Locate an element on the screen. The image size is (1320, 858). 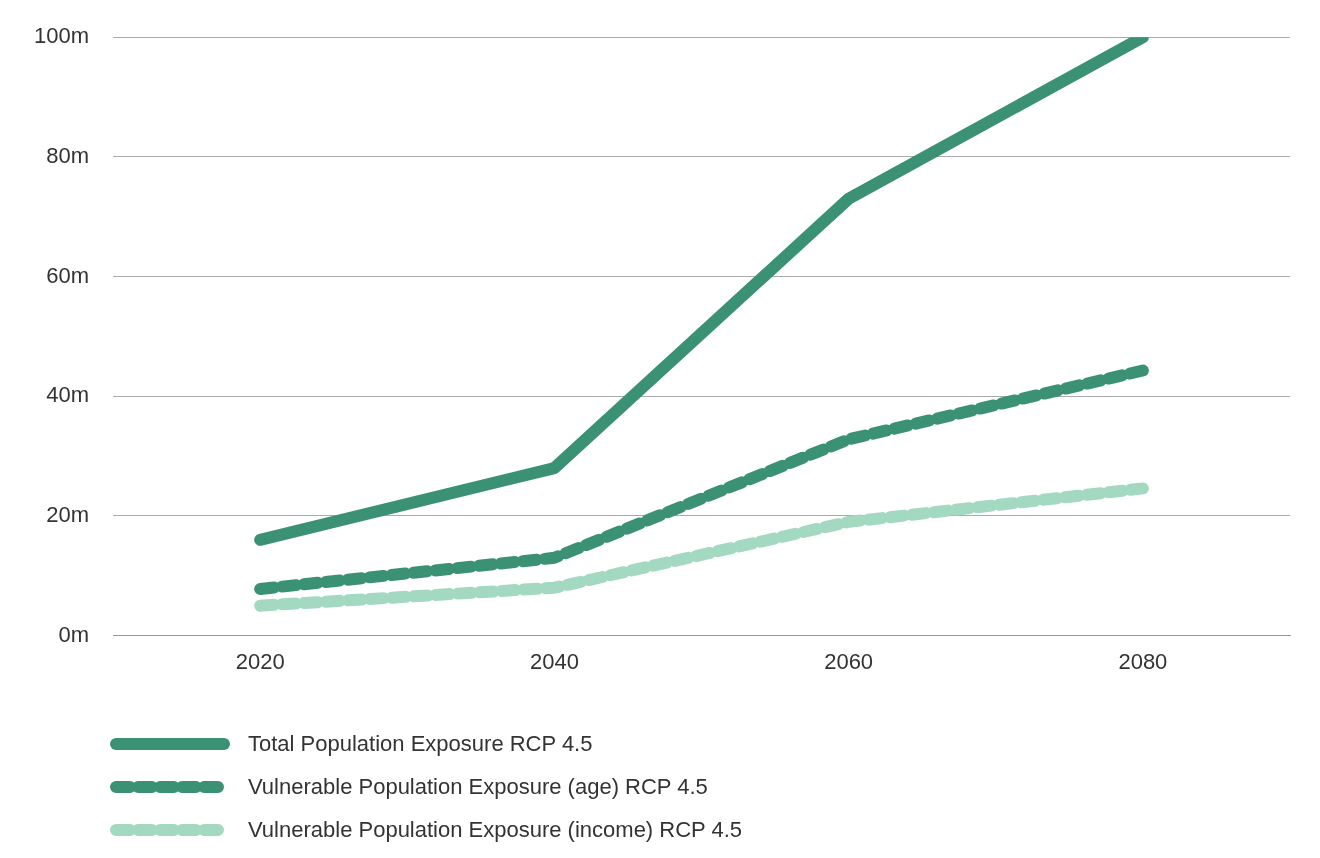
y-tick-label: 80m is located at coordinates (68, 155).